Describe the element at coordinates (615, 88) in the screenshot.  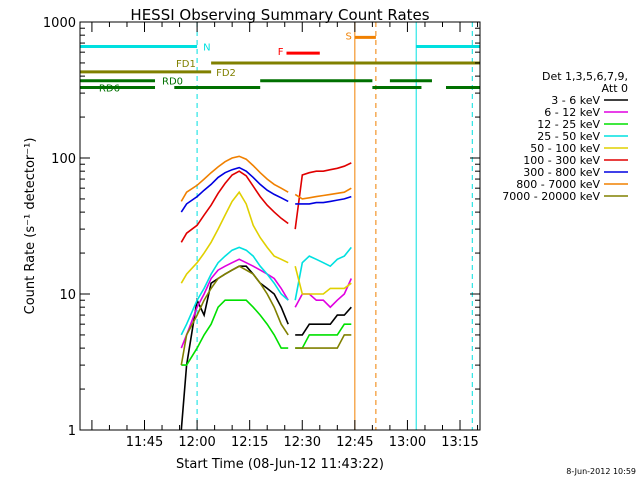
I see `legend-header-line-2: Att 0` at that location.